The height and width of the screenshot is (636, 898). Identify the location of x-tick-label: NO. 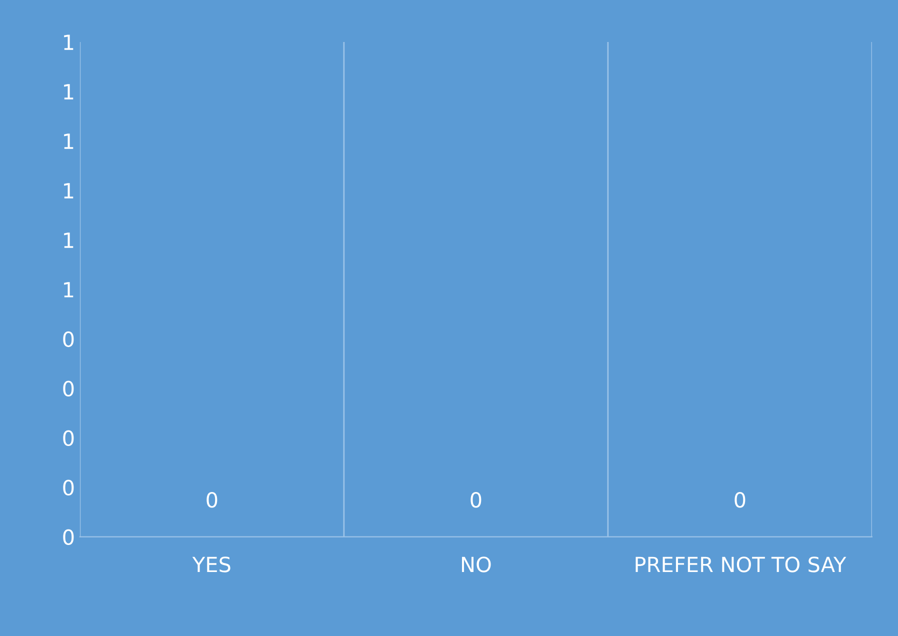
(476, 564).